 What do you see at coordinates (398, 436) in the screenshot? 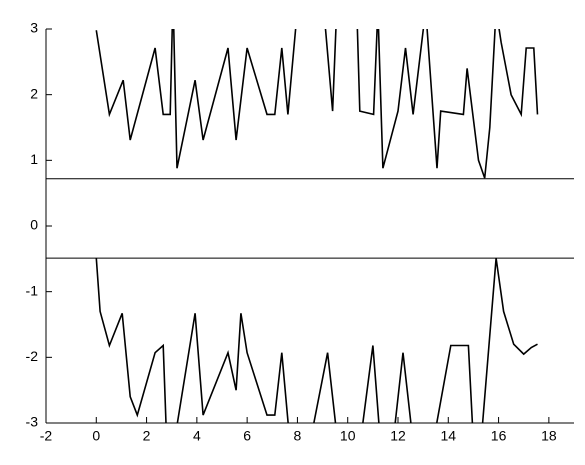
I see `x-tick-label: 12` at bounding box center [398, 436].